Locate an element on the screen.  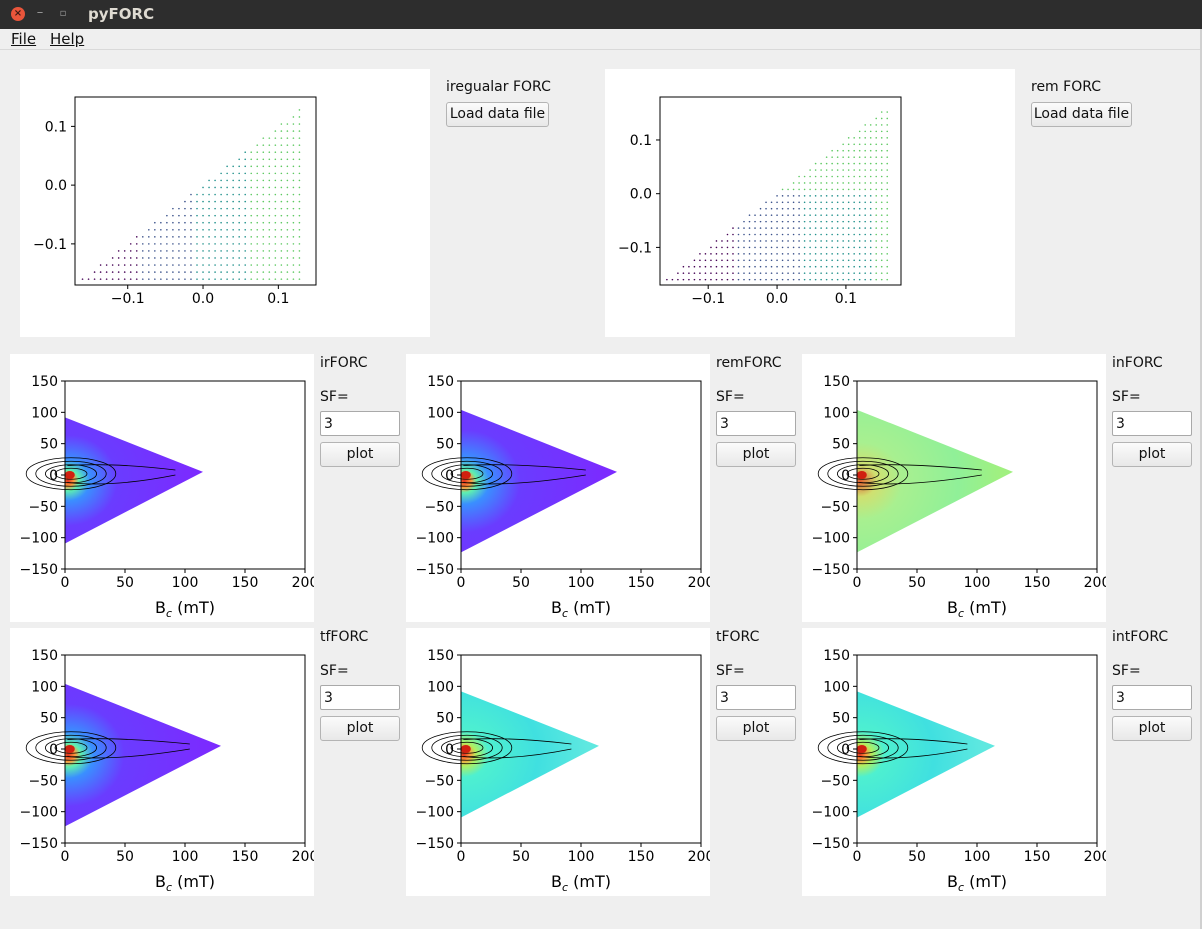
menu-file: File is located at coordinates (23, 39).